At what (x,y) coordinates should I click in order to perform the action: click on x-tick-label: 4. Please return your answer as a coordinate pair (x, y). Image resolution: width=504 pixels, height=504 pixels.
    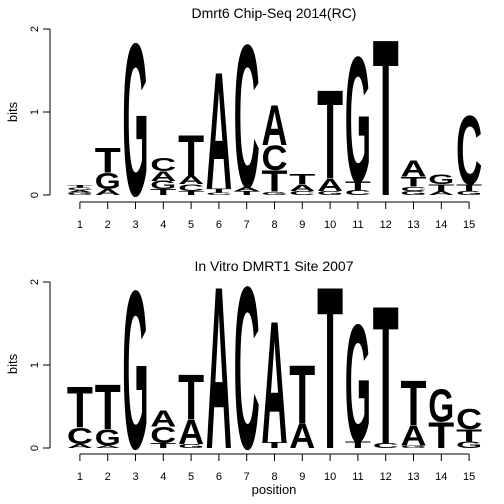
    Looking at the image, I should click on (163, 477).